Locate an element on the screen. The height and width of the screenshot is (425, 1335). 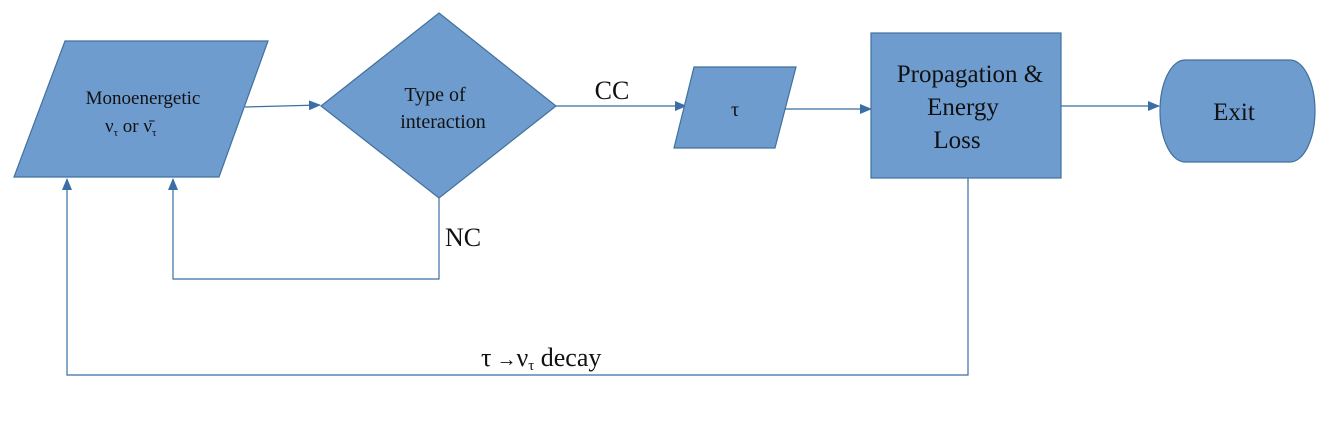
tau-input-shape is located at coordinates (735, 107).